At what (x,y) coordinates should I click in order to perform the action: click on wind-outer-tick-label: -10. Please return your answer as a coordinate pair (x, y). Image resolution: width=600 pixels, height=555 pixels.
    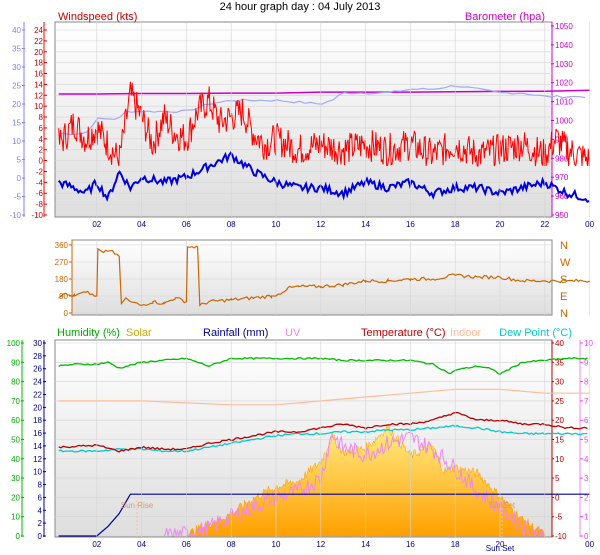
    Looking at the image, I should click on (15, 215).